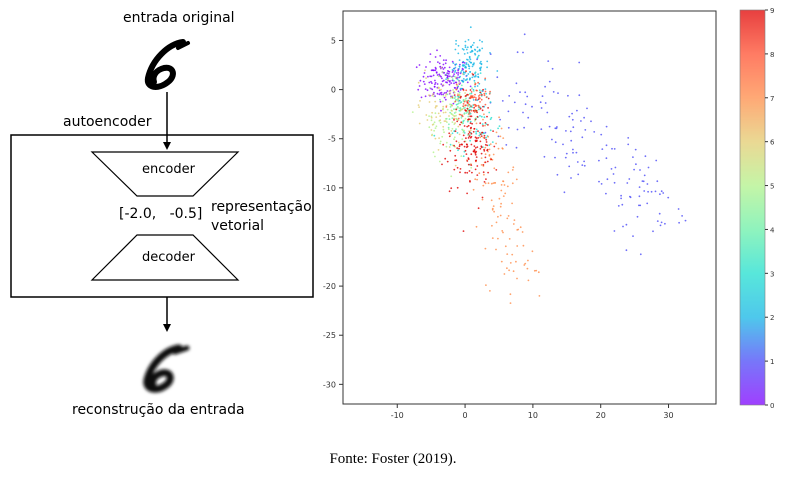 Image resolution: width=786 pixels, height=482 pixels. I want to click on y-tick-label: -20, so click(329, 286).